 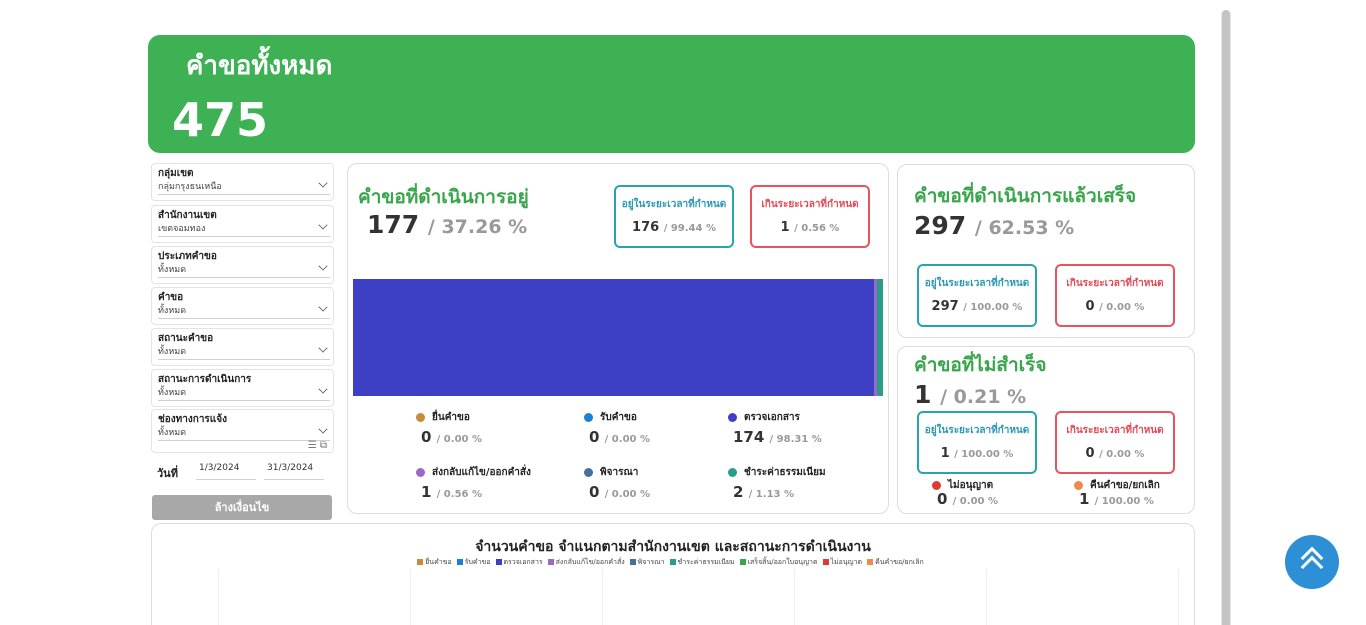 I want to click on scroll-to-top-button, so click(x=1312, y=562).